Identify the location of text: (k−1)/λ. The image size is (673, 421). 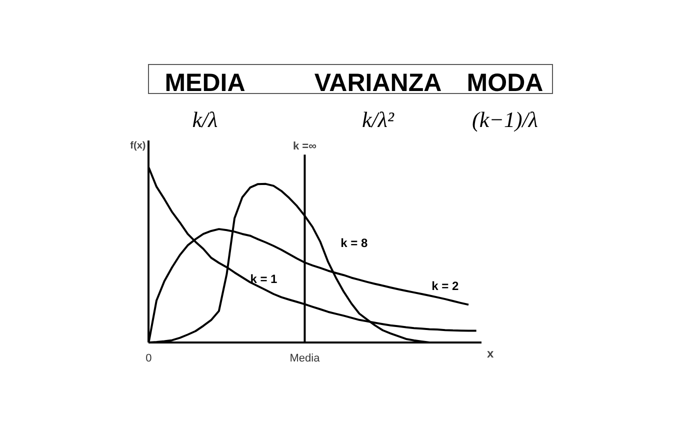
(505, 120).